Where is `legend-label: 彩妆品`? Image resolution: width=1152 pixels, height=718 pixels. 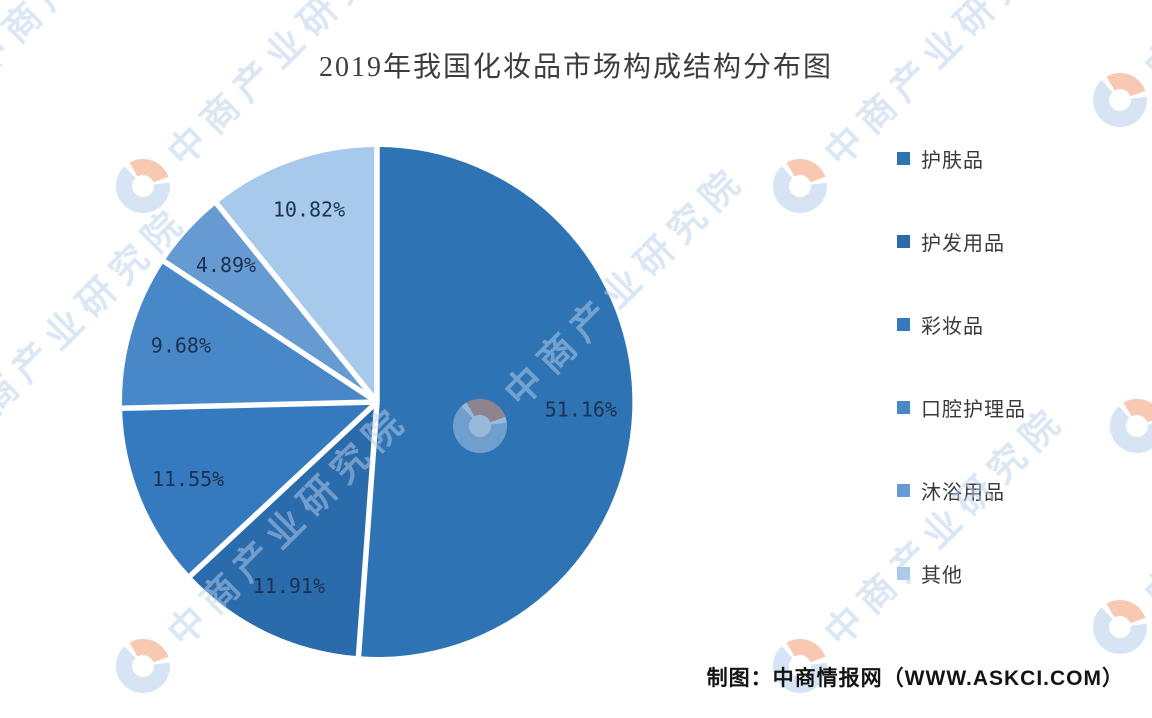 legend-label: 彩妆品 is located at coordinates (952, 326).